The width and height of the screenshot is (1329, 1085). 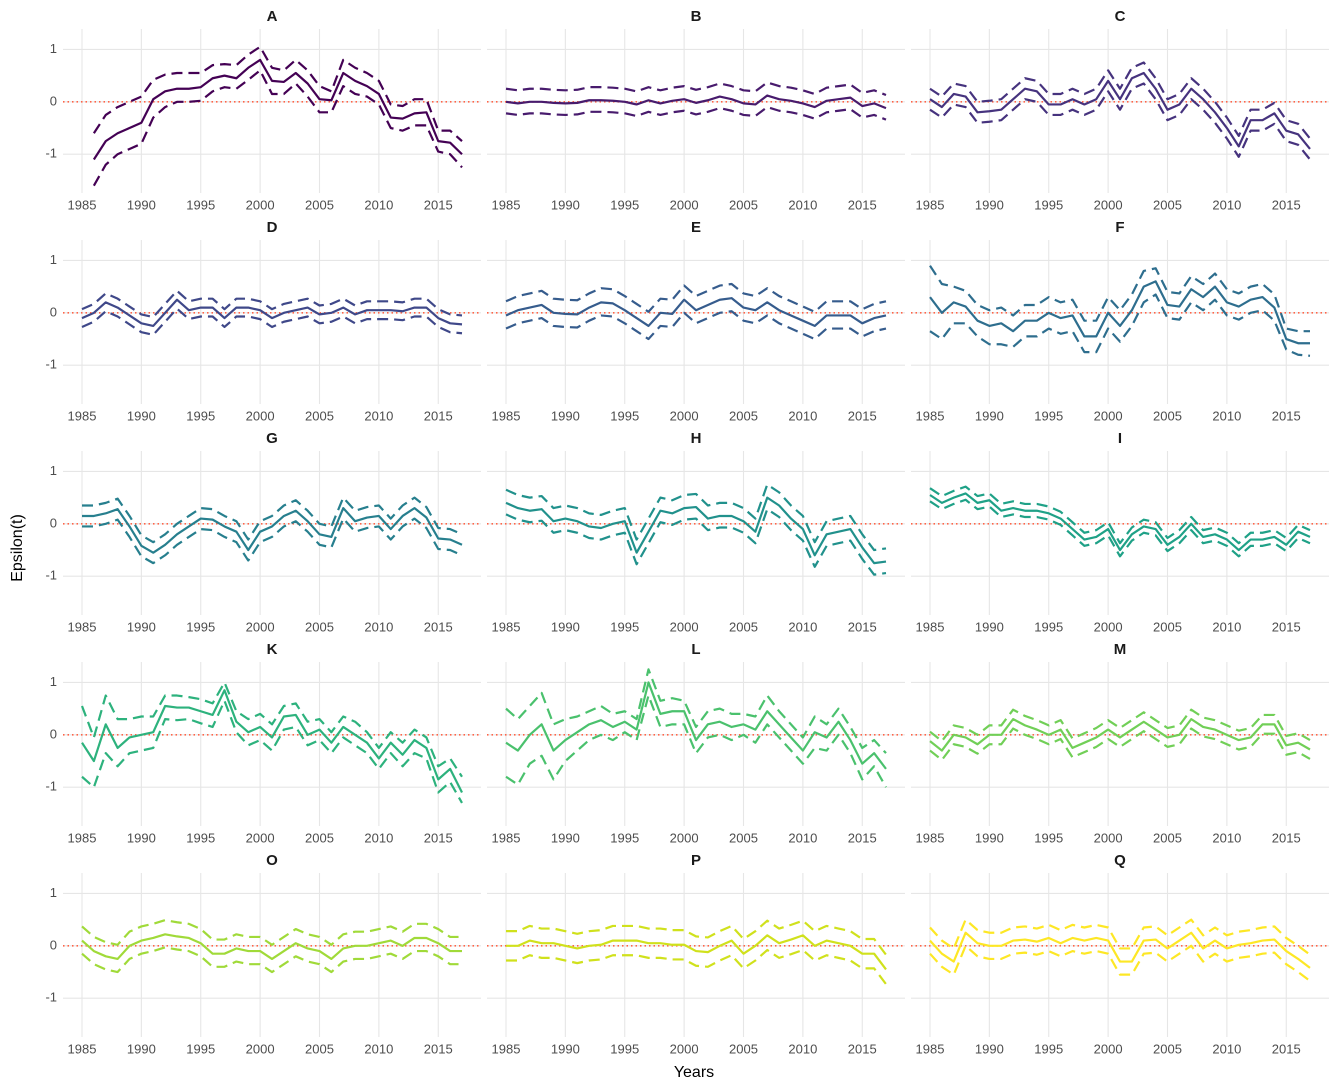 I want to click on y-axis-label: Epsilon(t), so click(x=17, y=548).